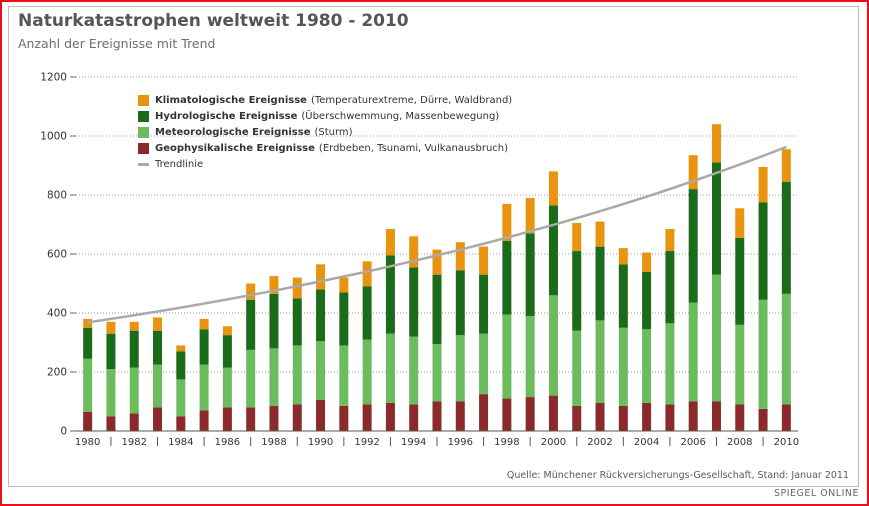  Describe the element at coordinates (158, 324) in the screenshot. I see `bar-1983-klimatologische` at that location.